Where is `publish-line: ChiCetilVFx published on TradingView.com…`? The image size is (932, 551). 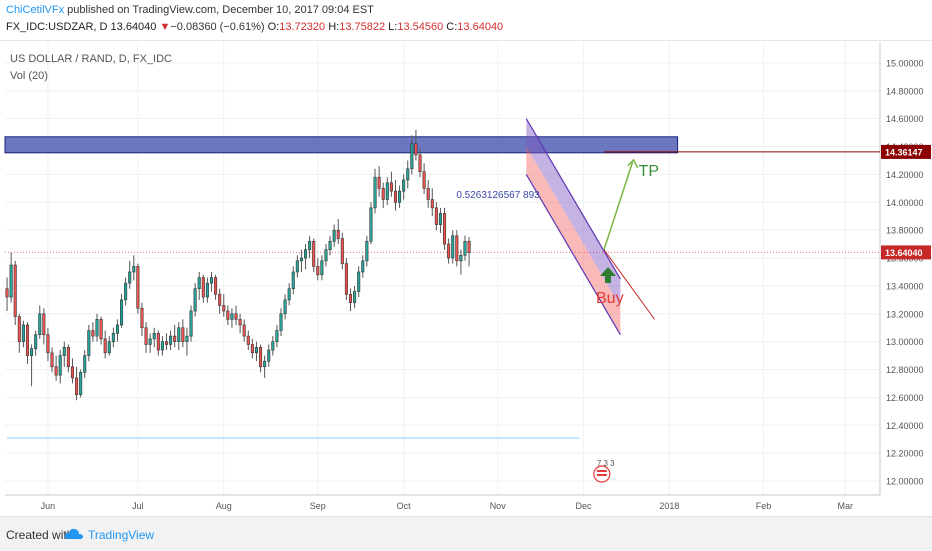
publish-line: ChiCetilVFx published on TradingView.com… is located at coordinates (190, 10).